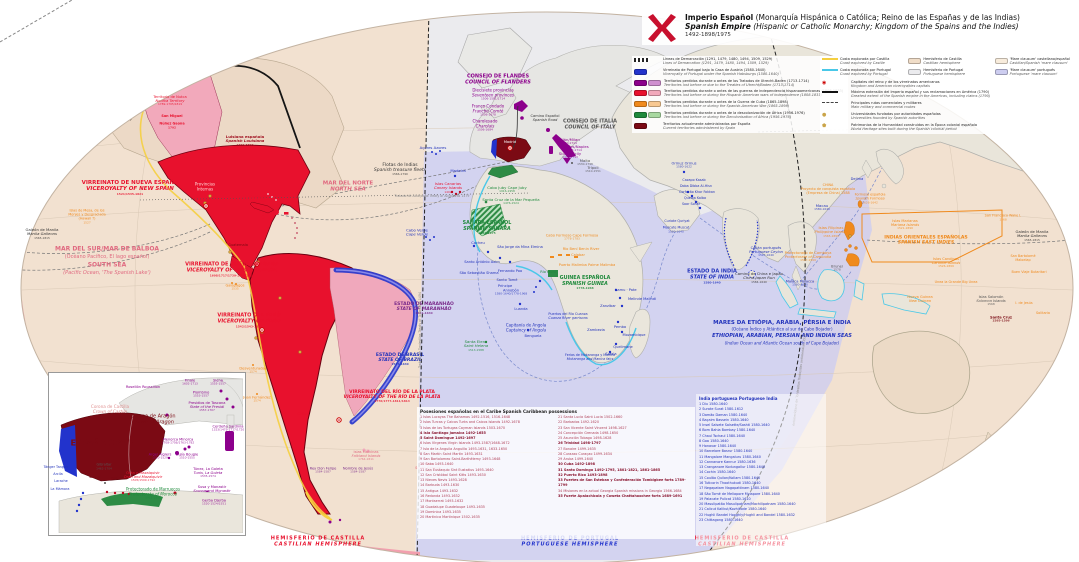  I want to click on list-item: 20 Martinica Martinique 1502-1635, so click(450, 517).